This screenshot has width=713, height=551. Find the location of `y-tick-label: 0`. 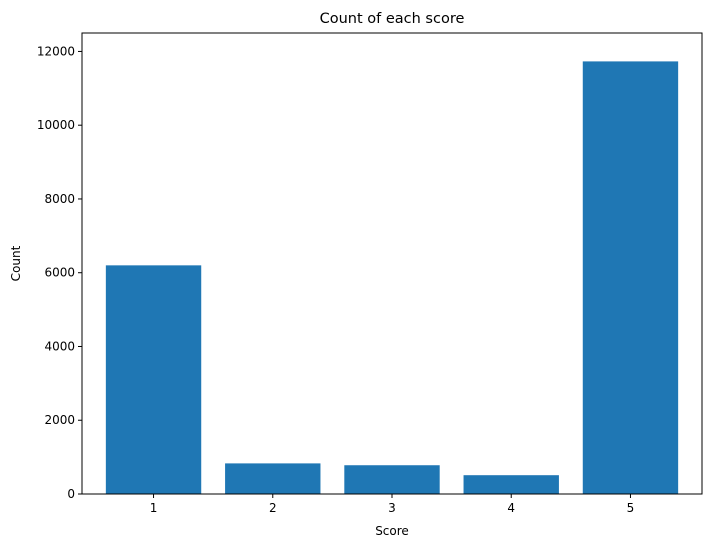

y-tick-label: 0 is located at coordinates (71, 494).